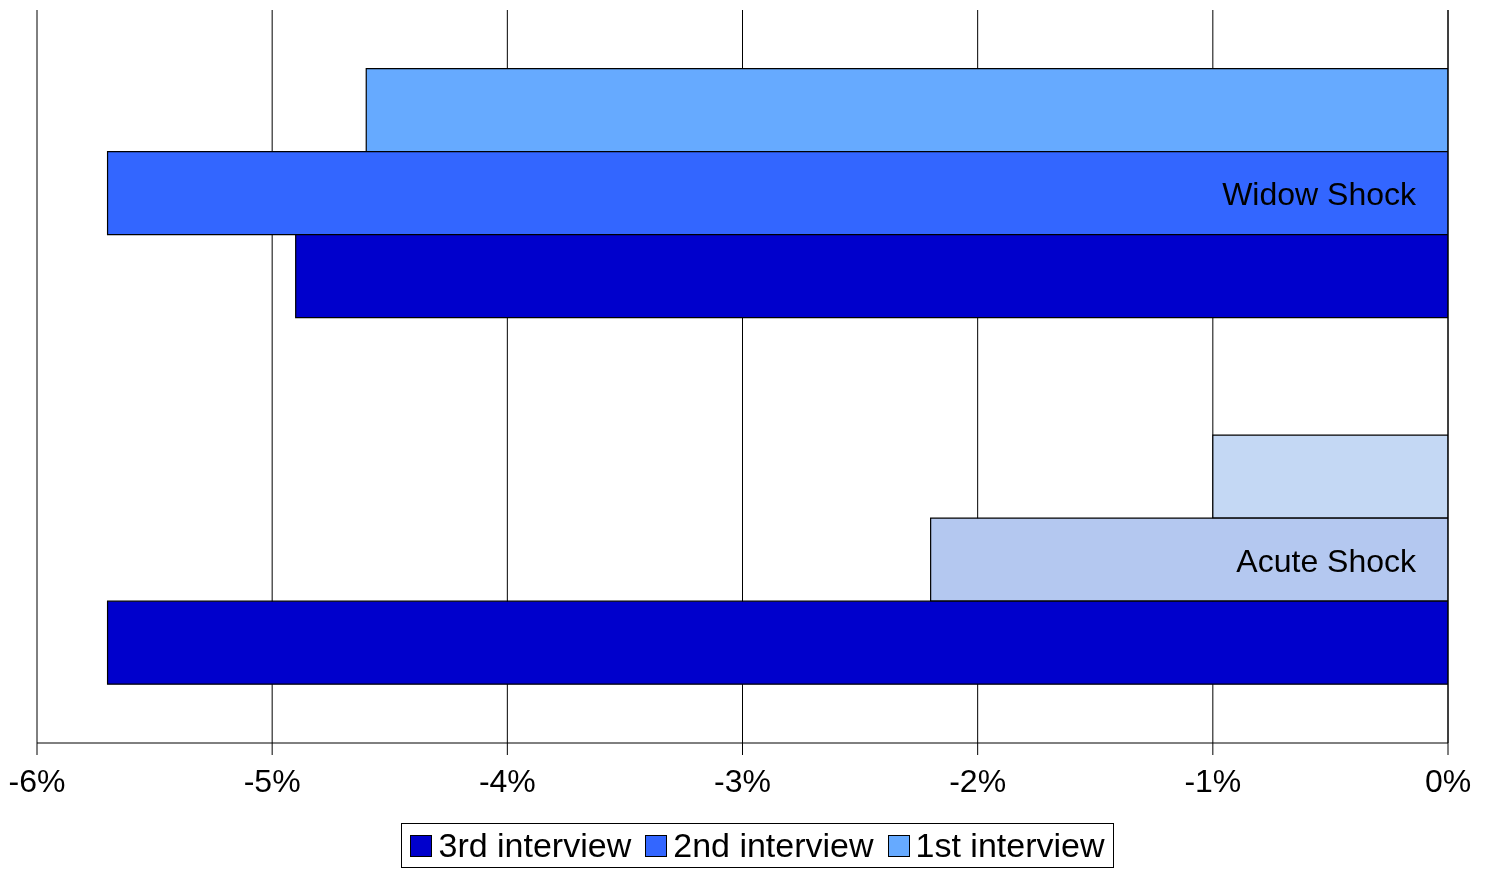 This screenshot has width=1492, height=886. Describe the element at coordinates (978, 780) in the screenshot. I see `x-tick-label: -2%` at that location.